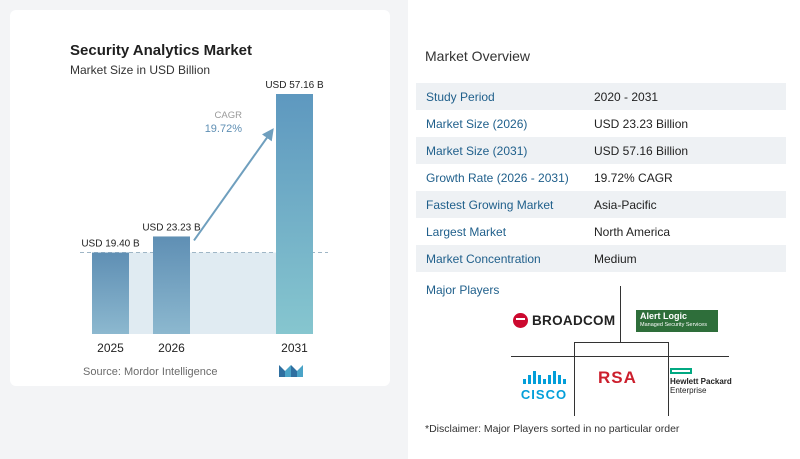  What do you see at coordinates (664, 316) in the screenshot?
I see `alertlogic-name: Alert Logic` at bounding box center [664, 316].